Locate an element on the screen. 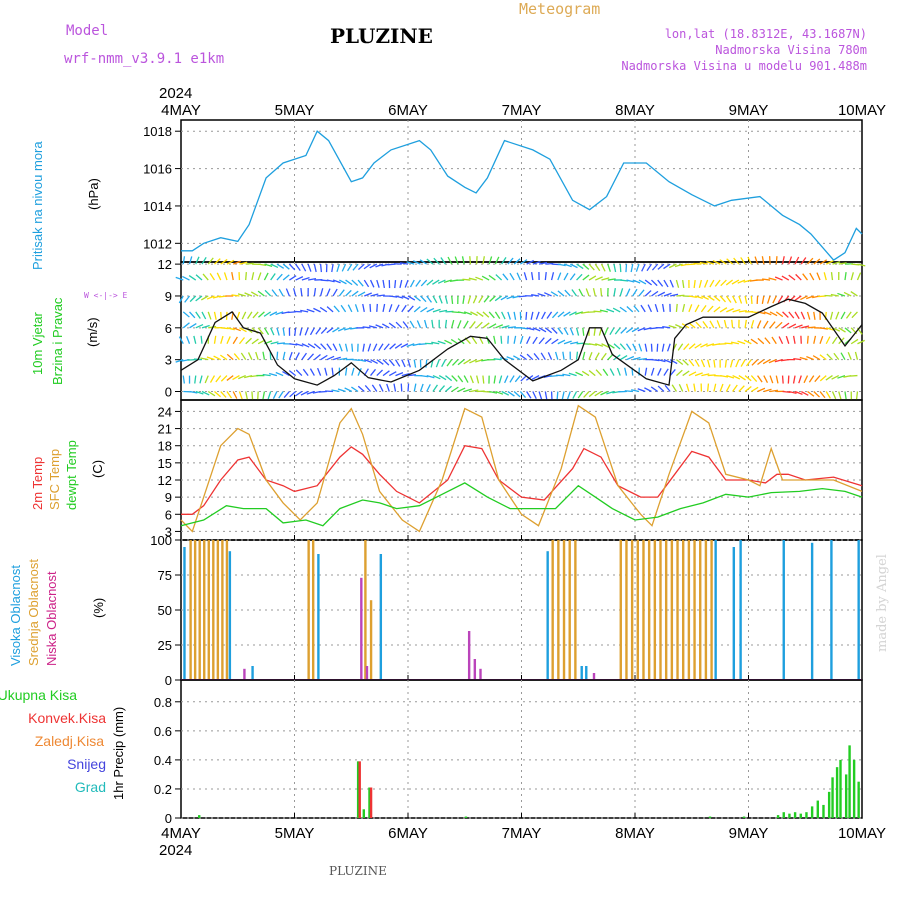 The image size is (900, 900). ytick-label-temperature: 15 is located at coordinates (165, 463).